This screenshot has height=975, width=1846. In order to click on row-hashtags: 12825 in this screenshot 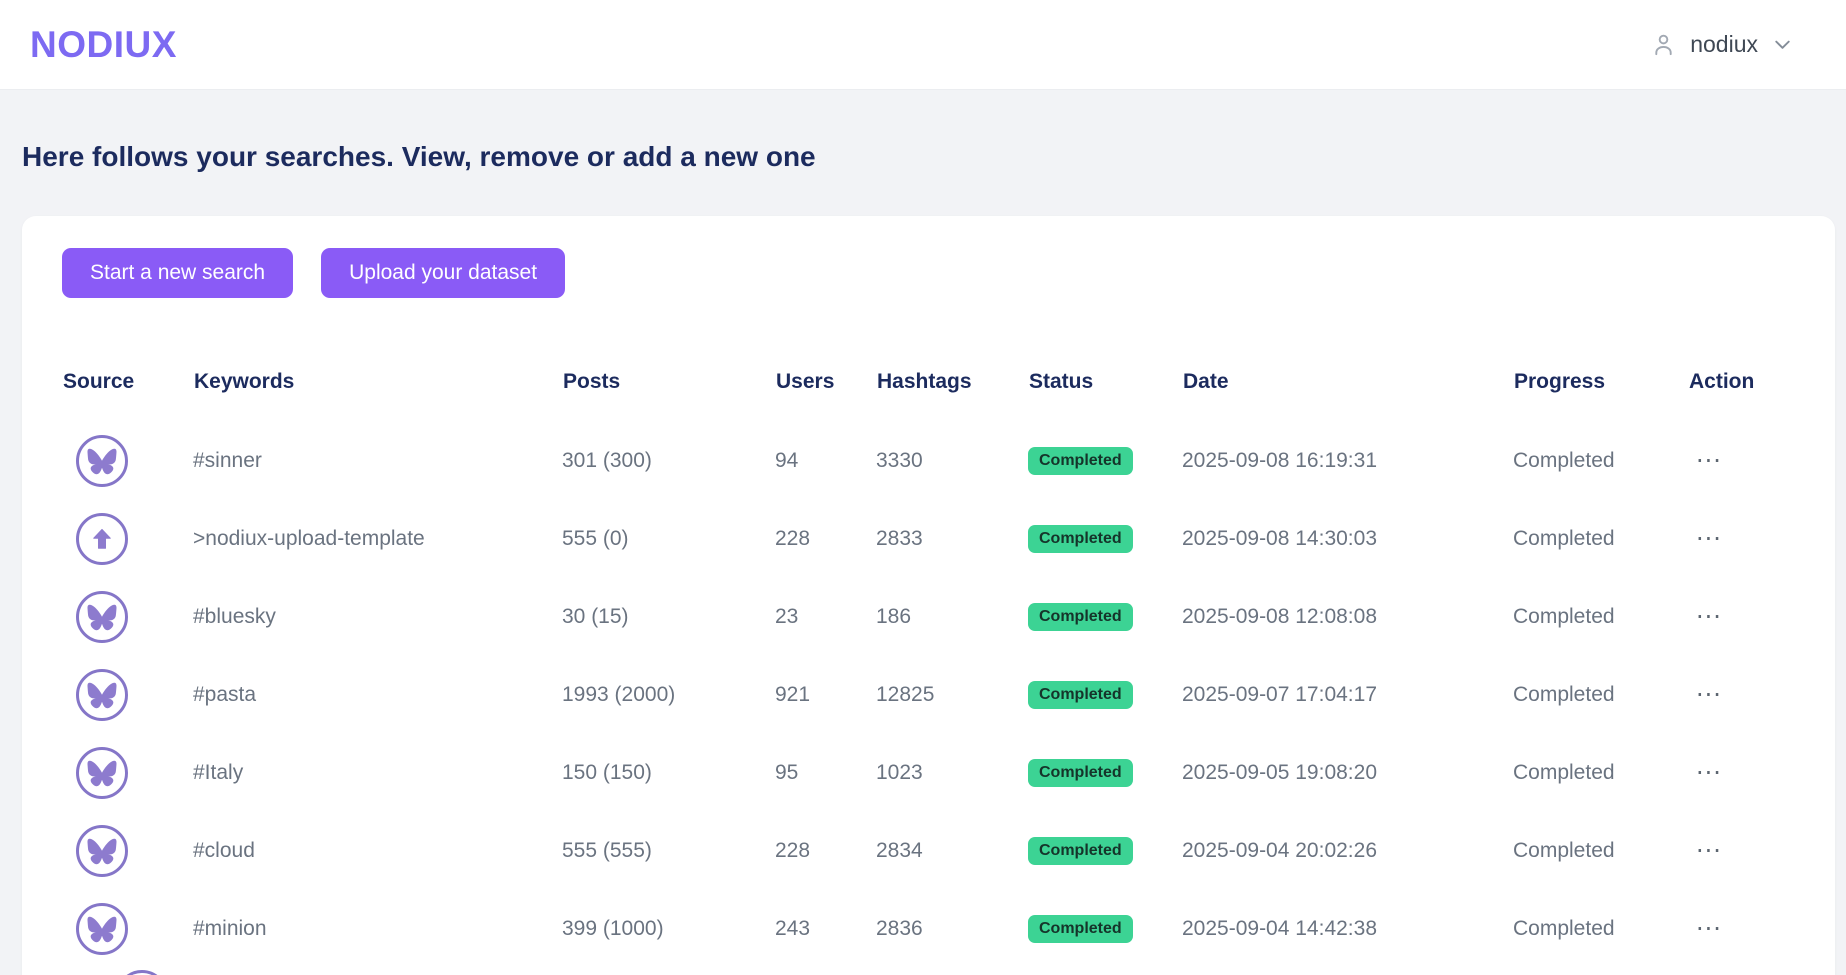, I will do `click(905, 694)`.